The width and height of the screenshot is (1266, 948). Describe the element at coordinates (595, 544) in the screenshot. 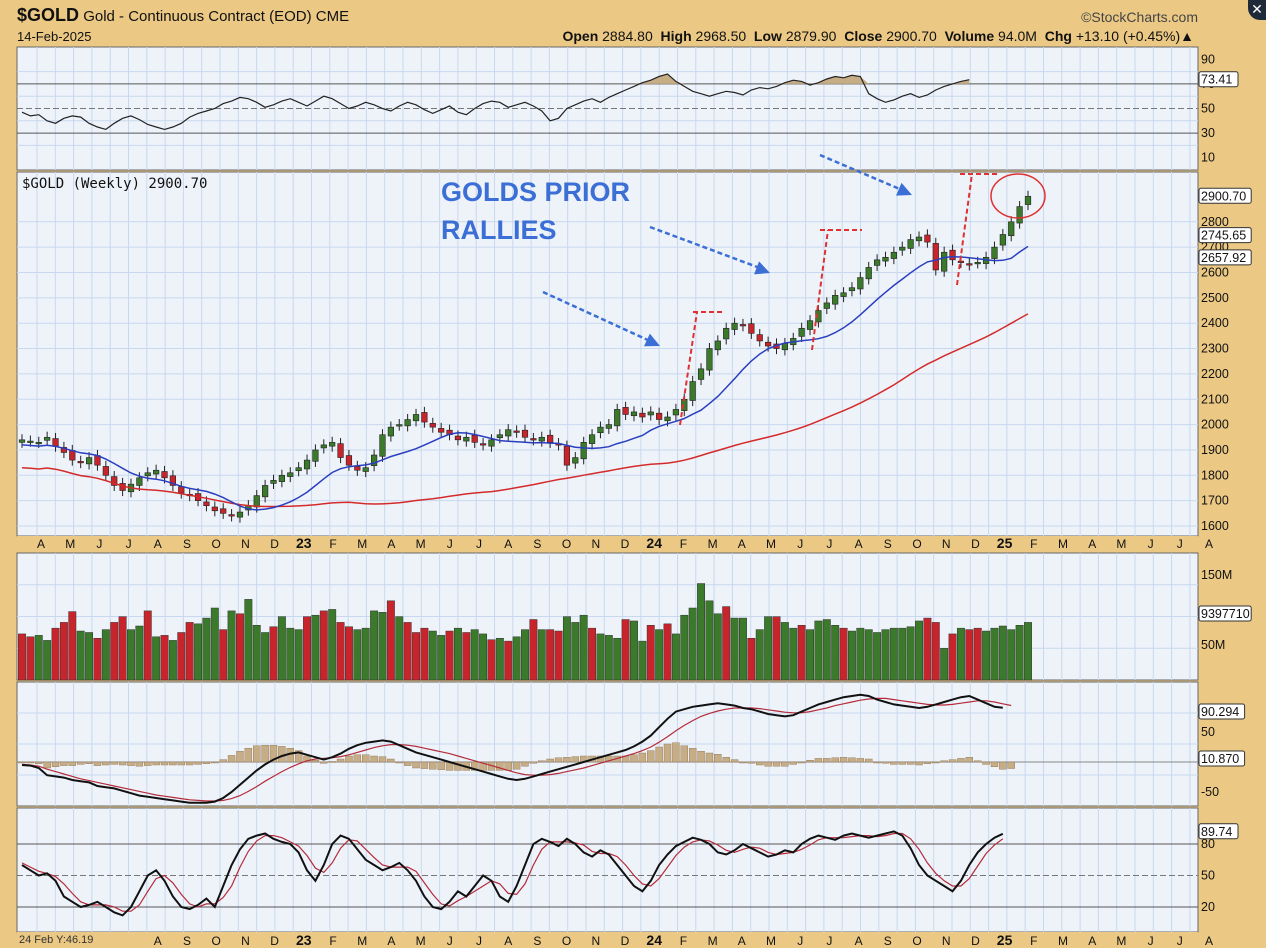

I see `x-tick-label: N` at that location.